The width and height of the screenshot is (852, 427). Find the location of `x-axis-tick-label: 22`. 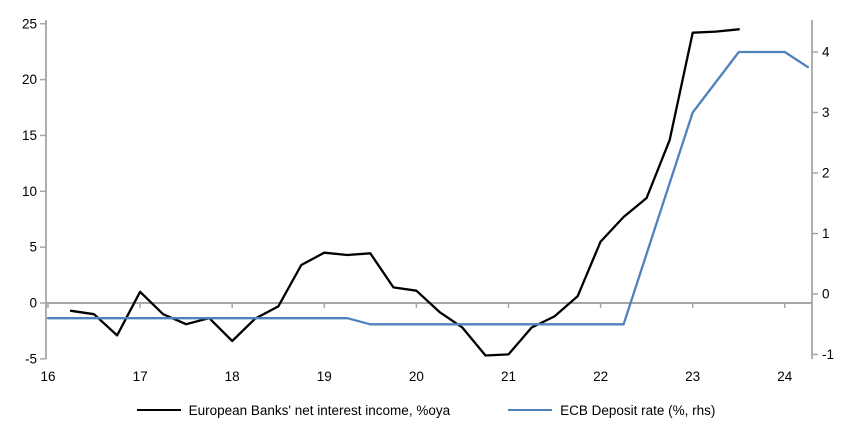

x-axis-tick-label: 22 is located at coordinates (600, 376).